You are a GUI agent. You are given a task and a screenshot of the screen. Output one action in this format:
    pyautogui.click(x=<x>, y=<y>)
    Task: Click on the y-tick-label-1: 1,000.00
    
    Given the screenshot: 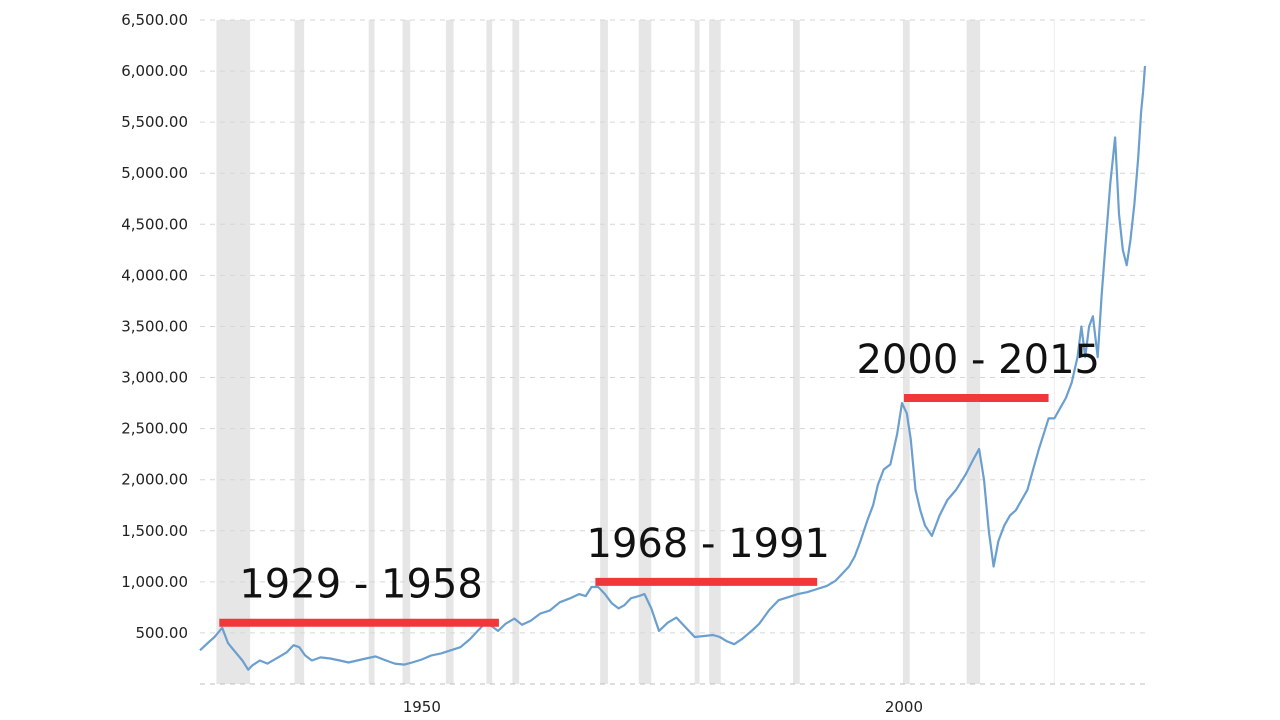 What is the action you would take?
    pyautogui.click(x=154, y=582)
    